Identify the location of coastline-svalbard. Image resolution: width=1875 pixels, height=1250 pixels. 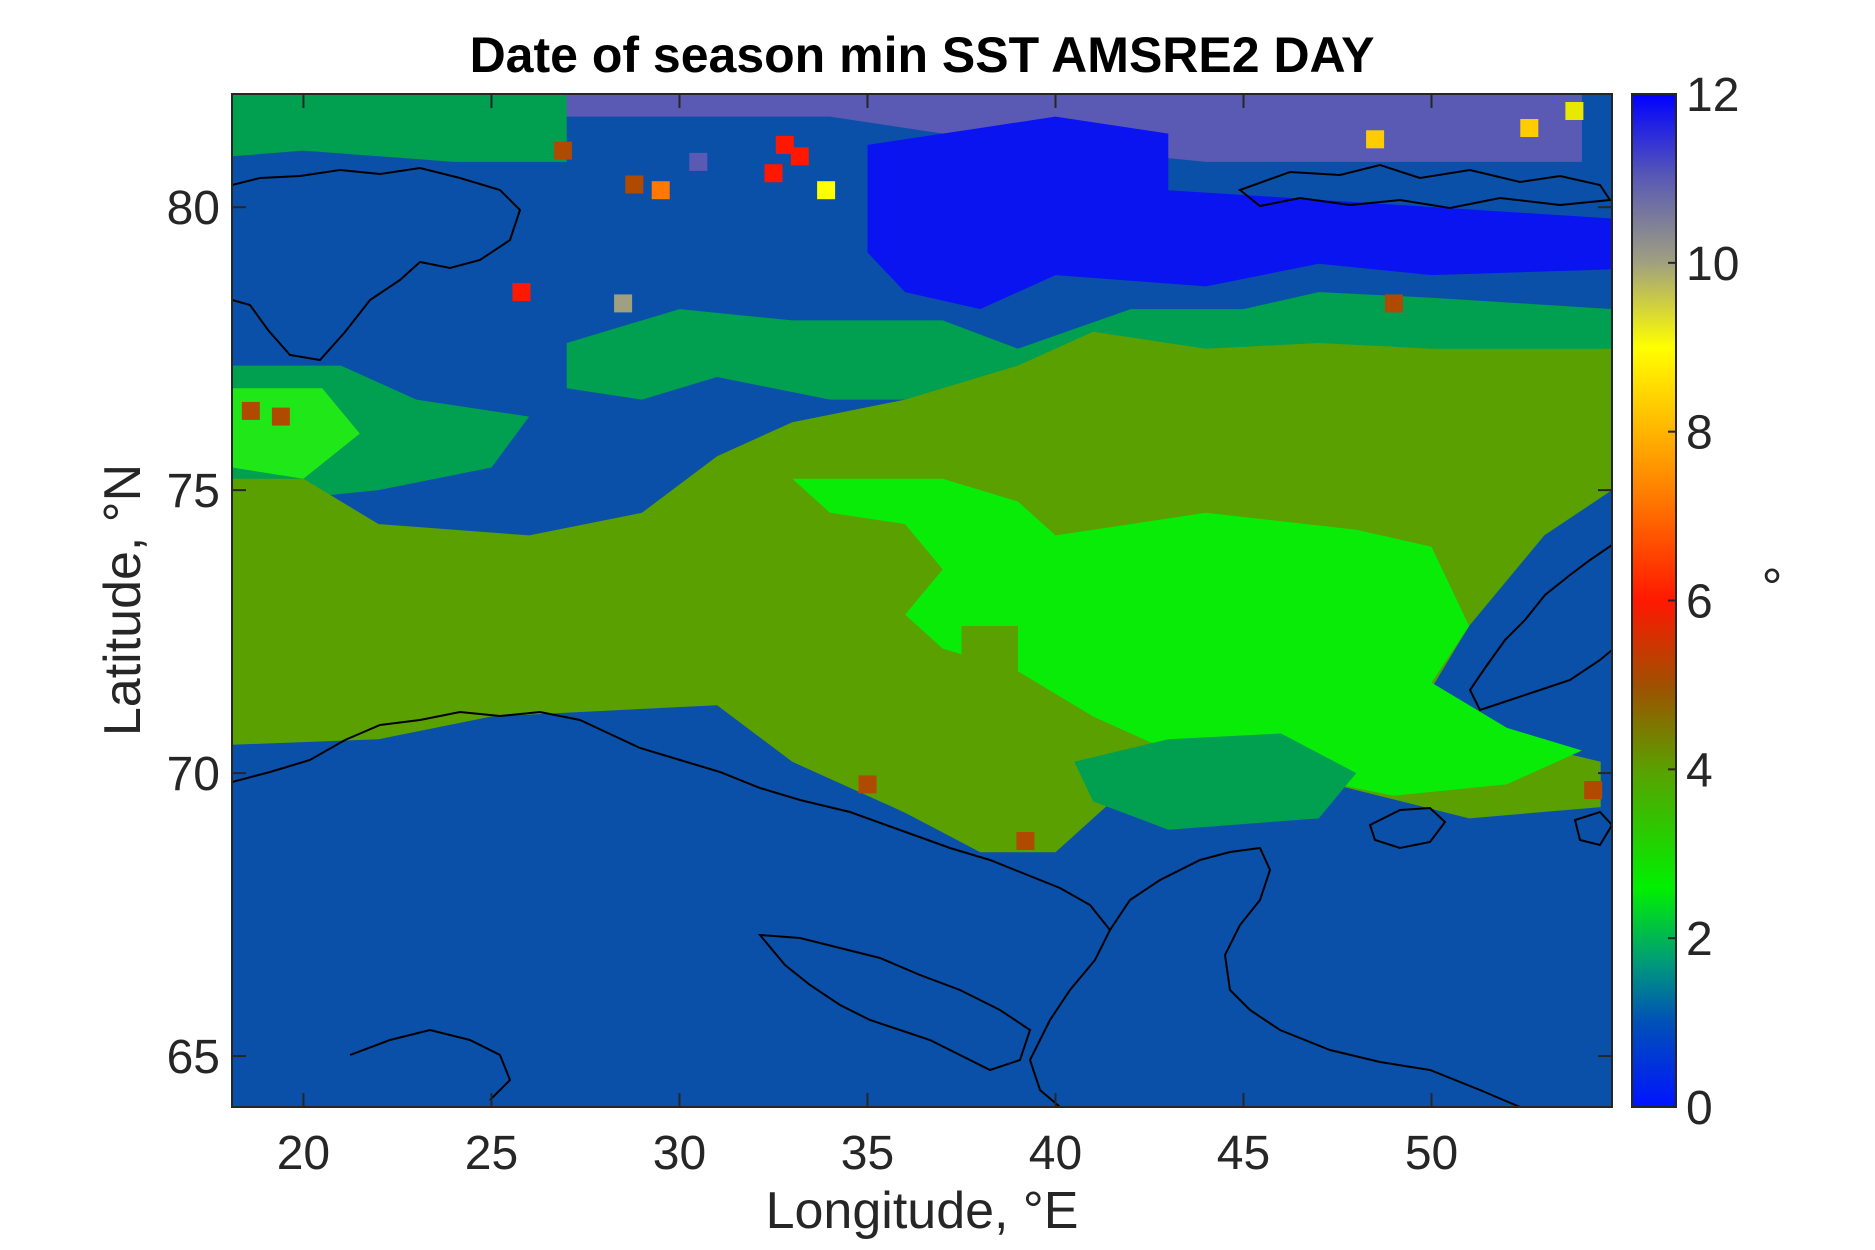
(377, 264).